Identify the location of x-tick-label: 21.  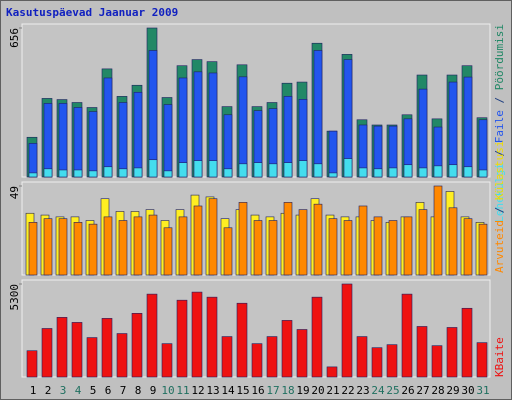
(332, 390).